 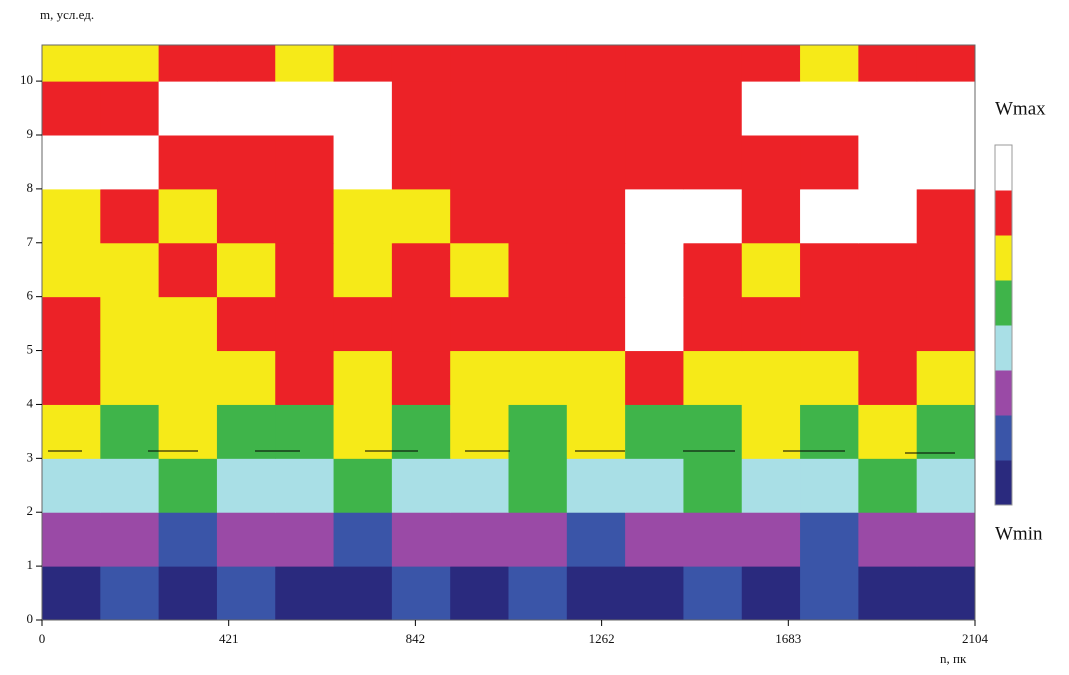 I want to click on x-tick-label: 1262, so click(x=602, y=638).